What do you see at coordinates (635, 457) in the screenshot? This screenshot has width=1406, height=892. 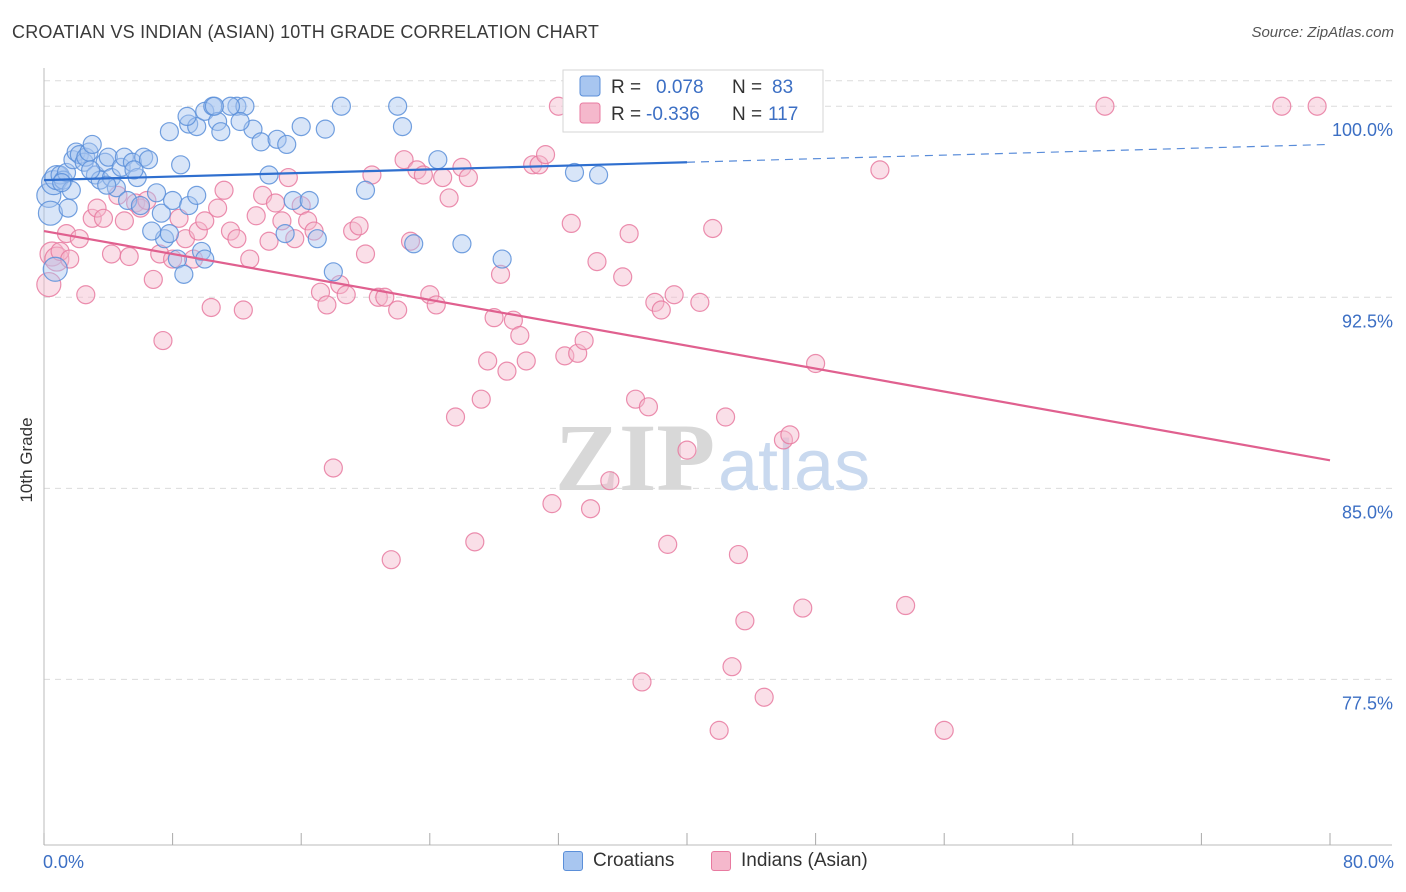 I see `watermark-zip: ZIP` at bounding box center [635, 457].